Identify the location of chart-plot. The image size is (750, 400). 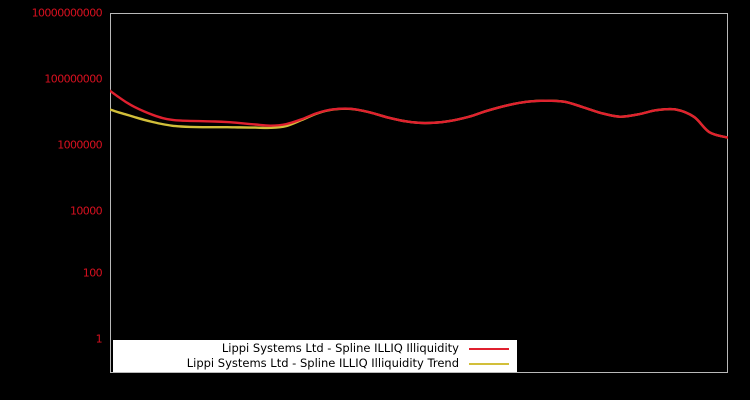
(419, 114).